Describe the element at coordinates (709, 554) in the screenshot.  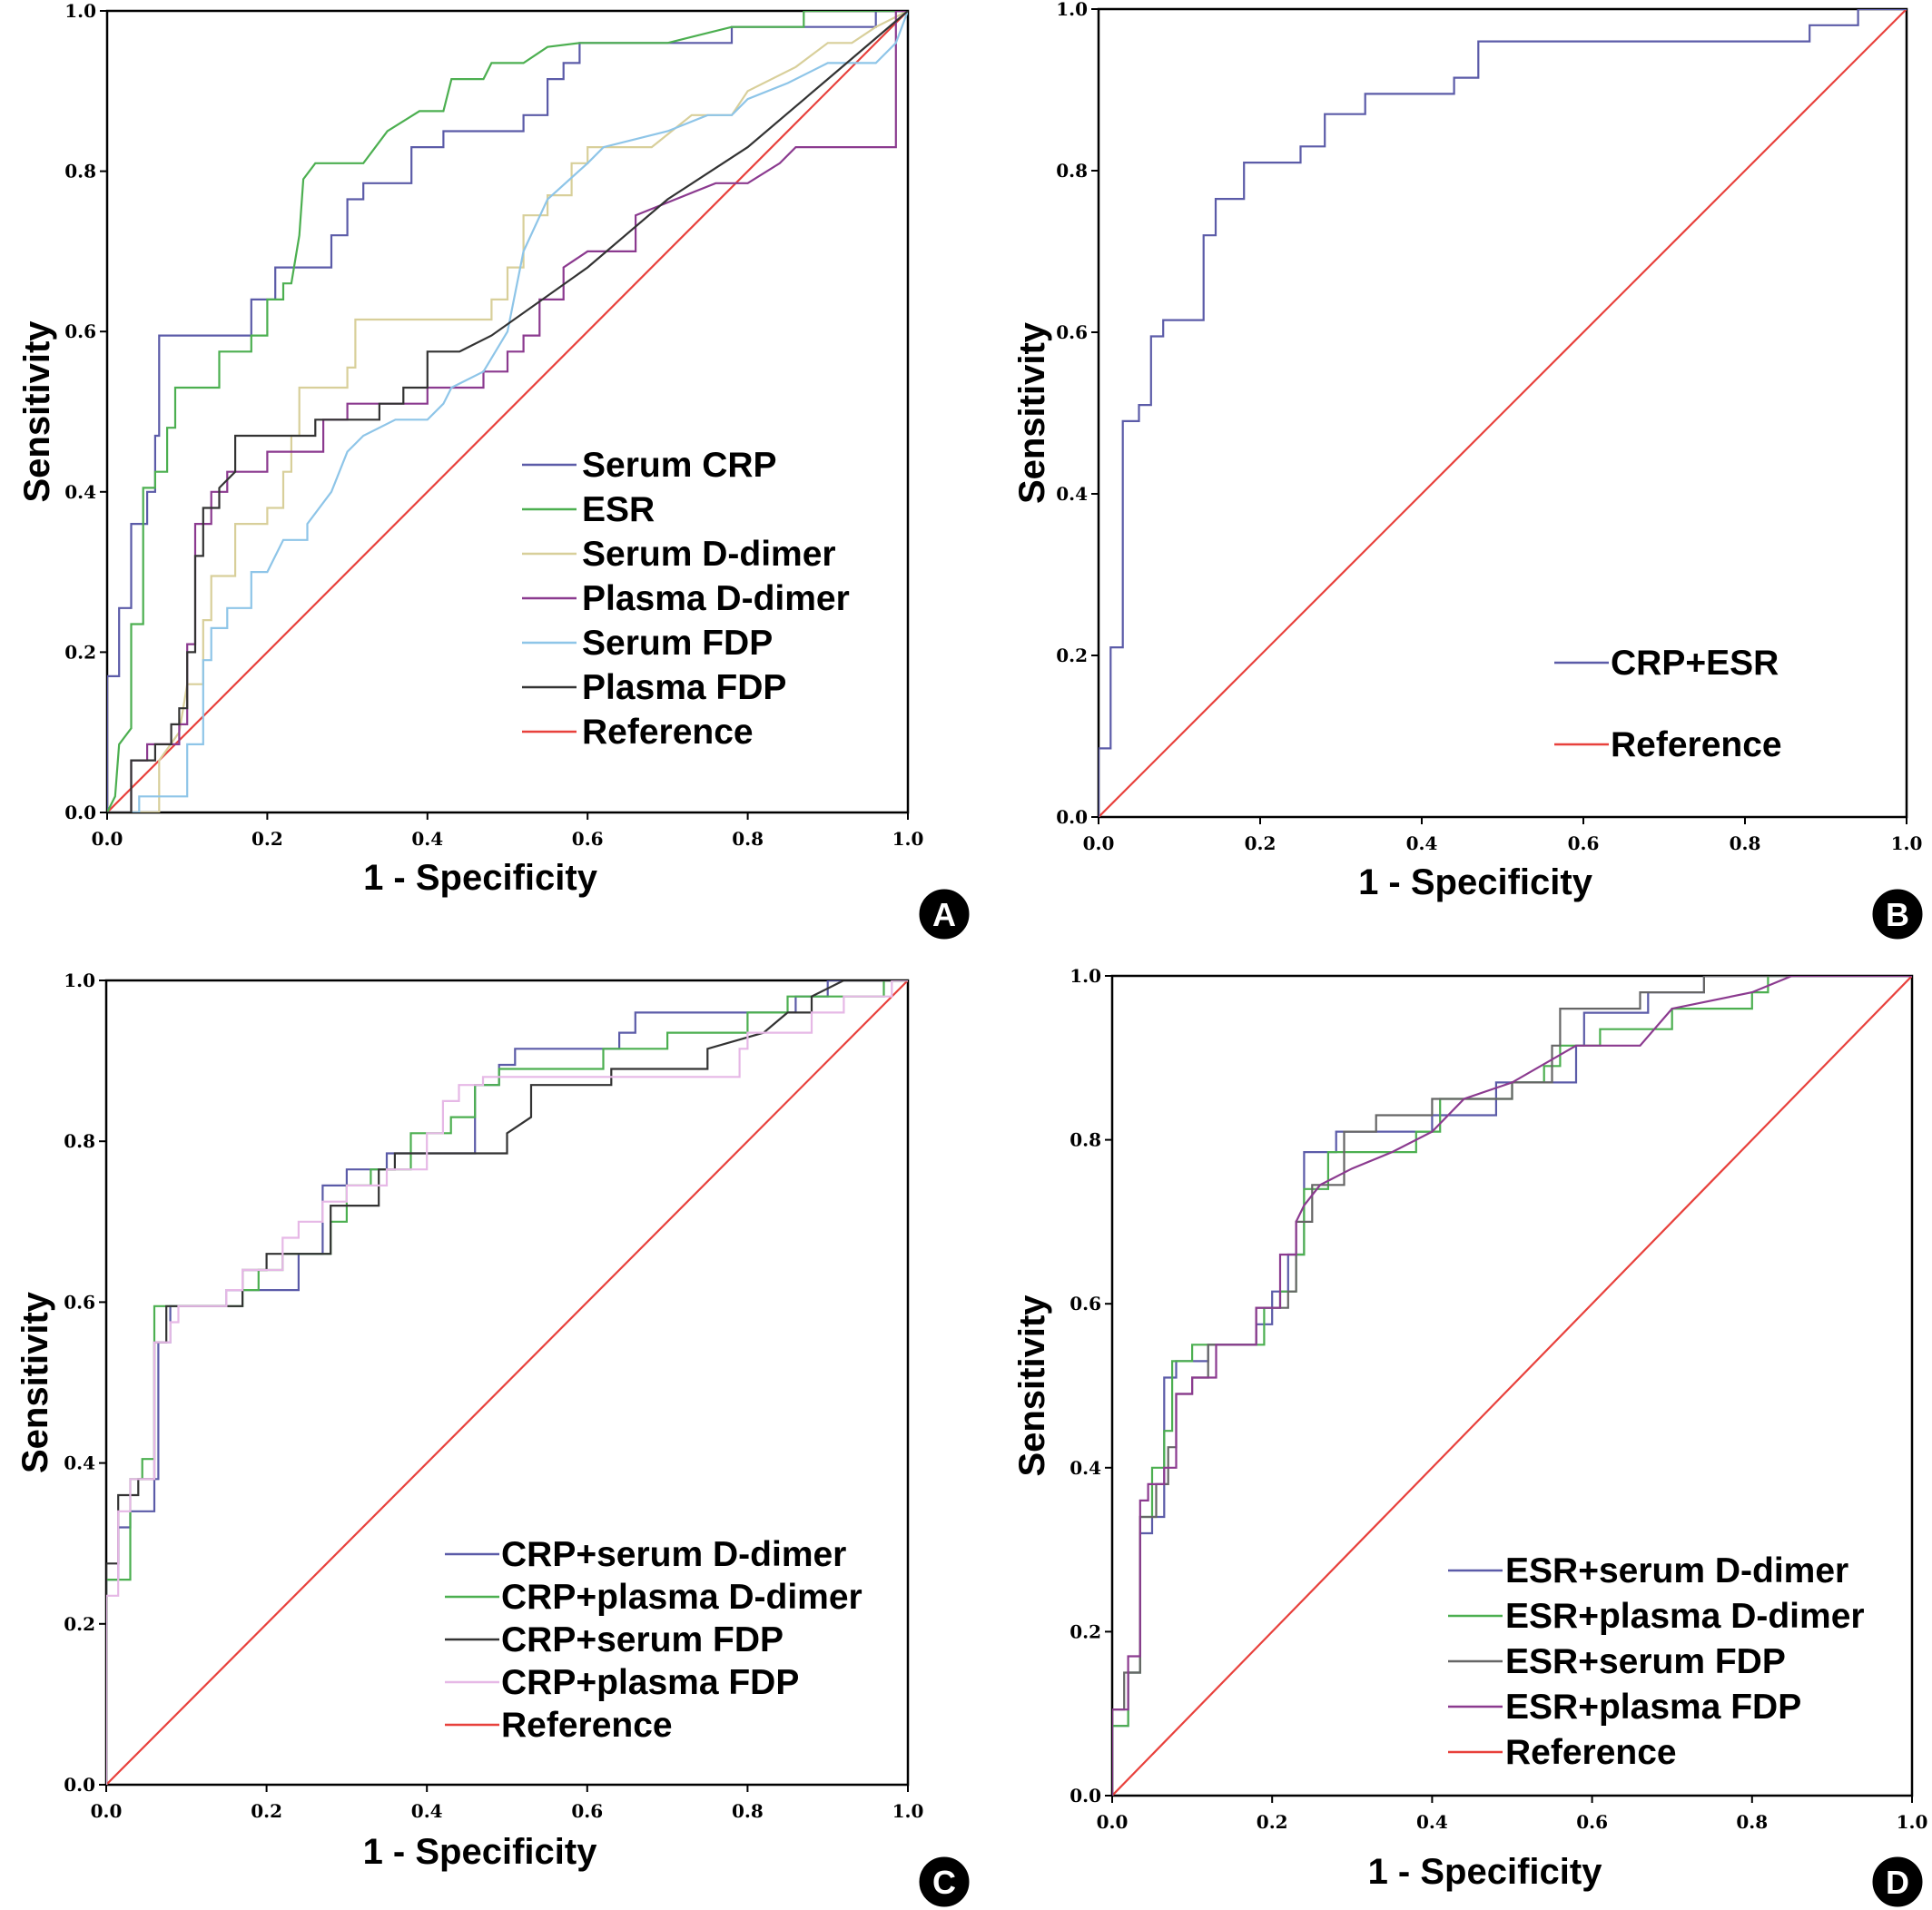
I see `legend-label: Serum D-dimer` at that location.